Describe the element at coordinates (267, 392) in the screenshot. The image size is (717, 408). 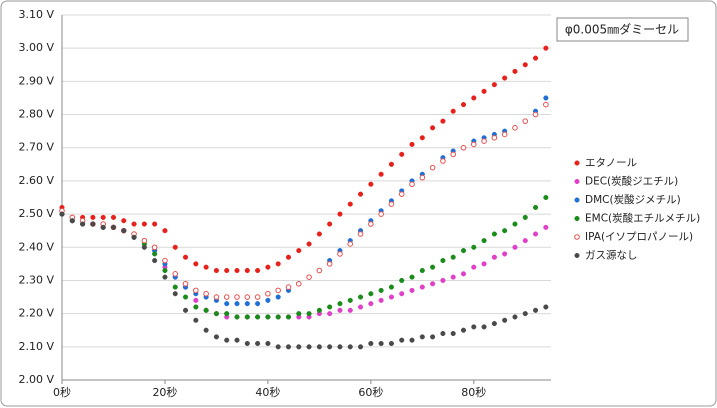
I see `x-tick-label: 40秒` at that location.